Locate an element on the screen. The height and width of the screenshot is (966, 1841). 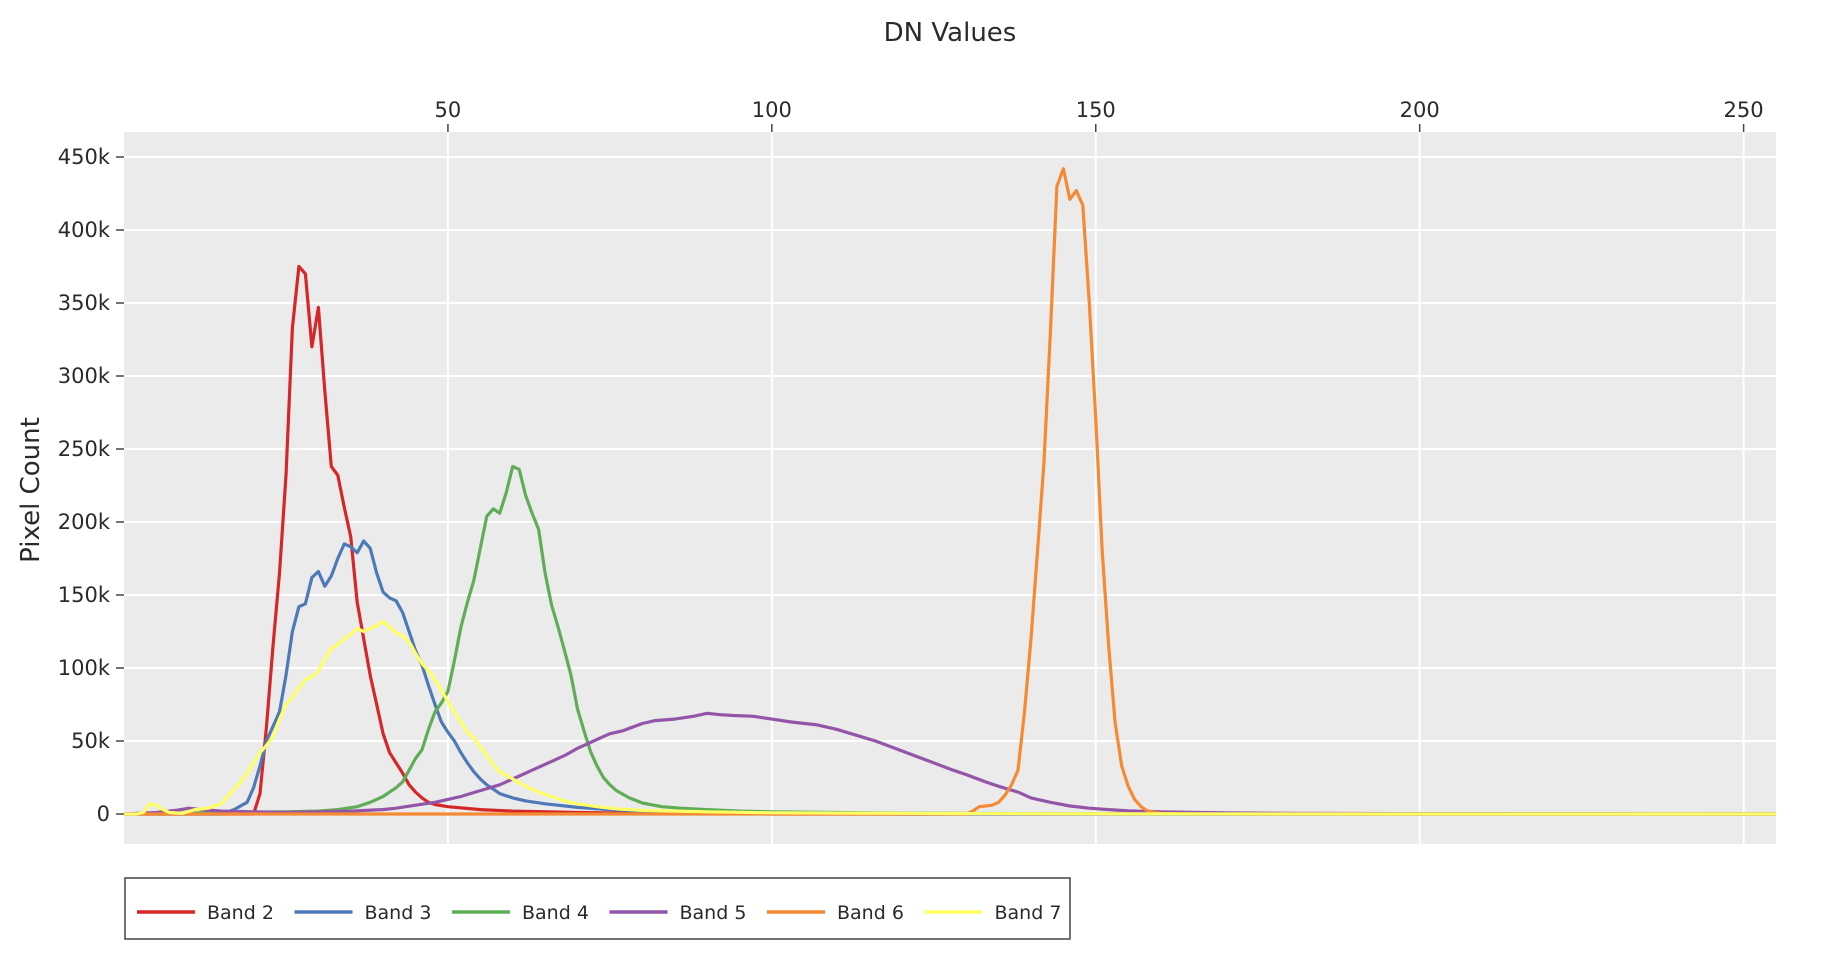
x-axis-ticks: 50 100 150 200 250 is located at coordinates (1099, 115).